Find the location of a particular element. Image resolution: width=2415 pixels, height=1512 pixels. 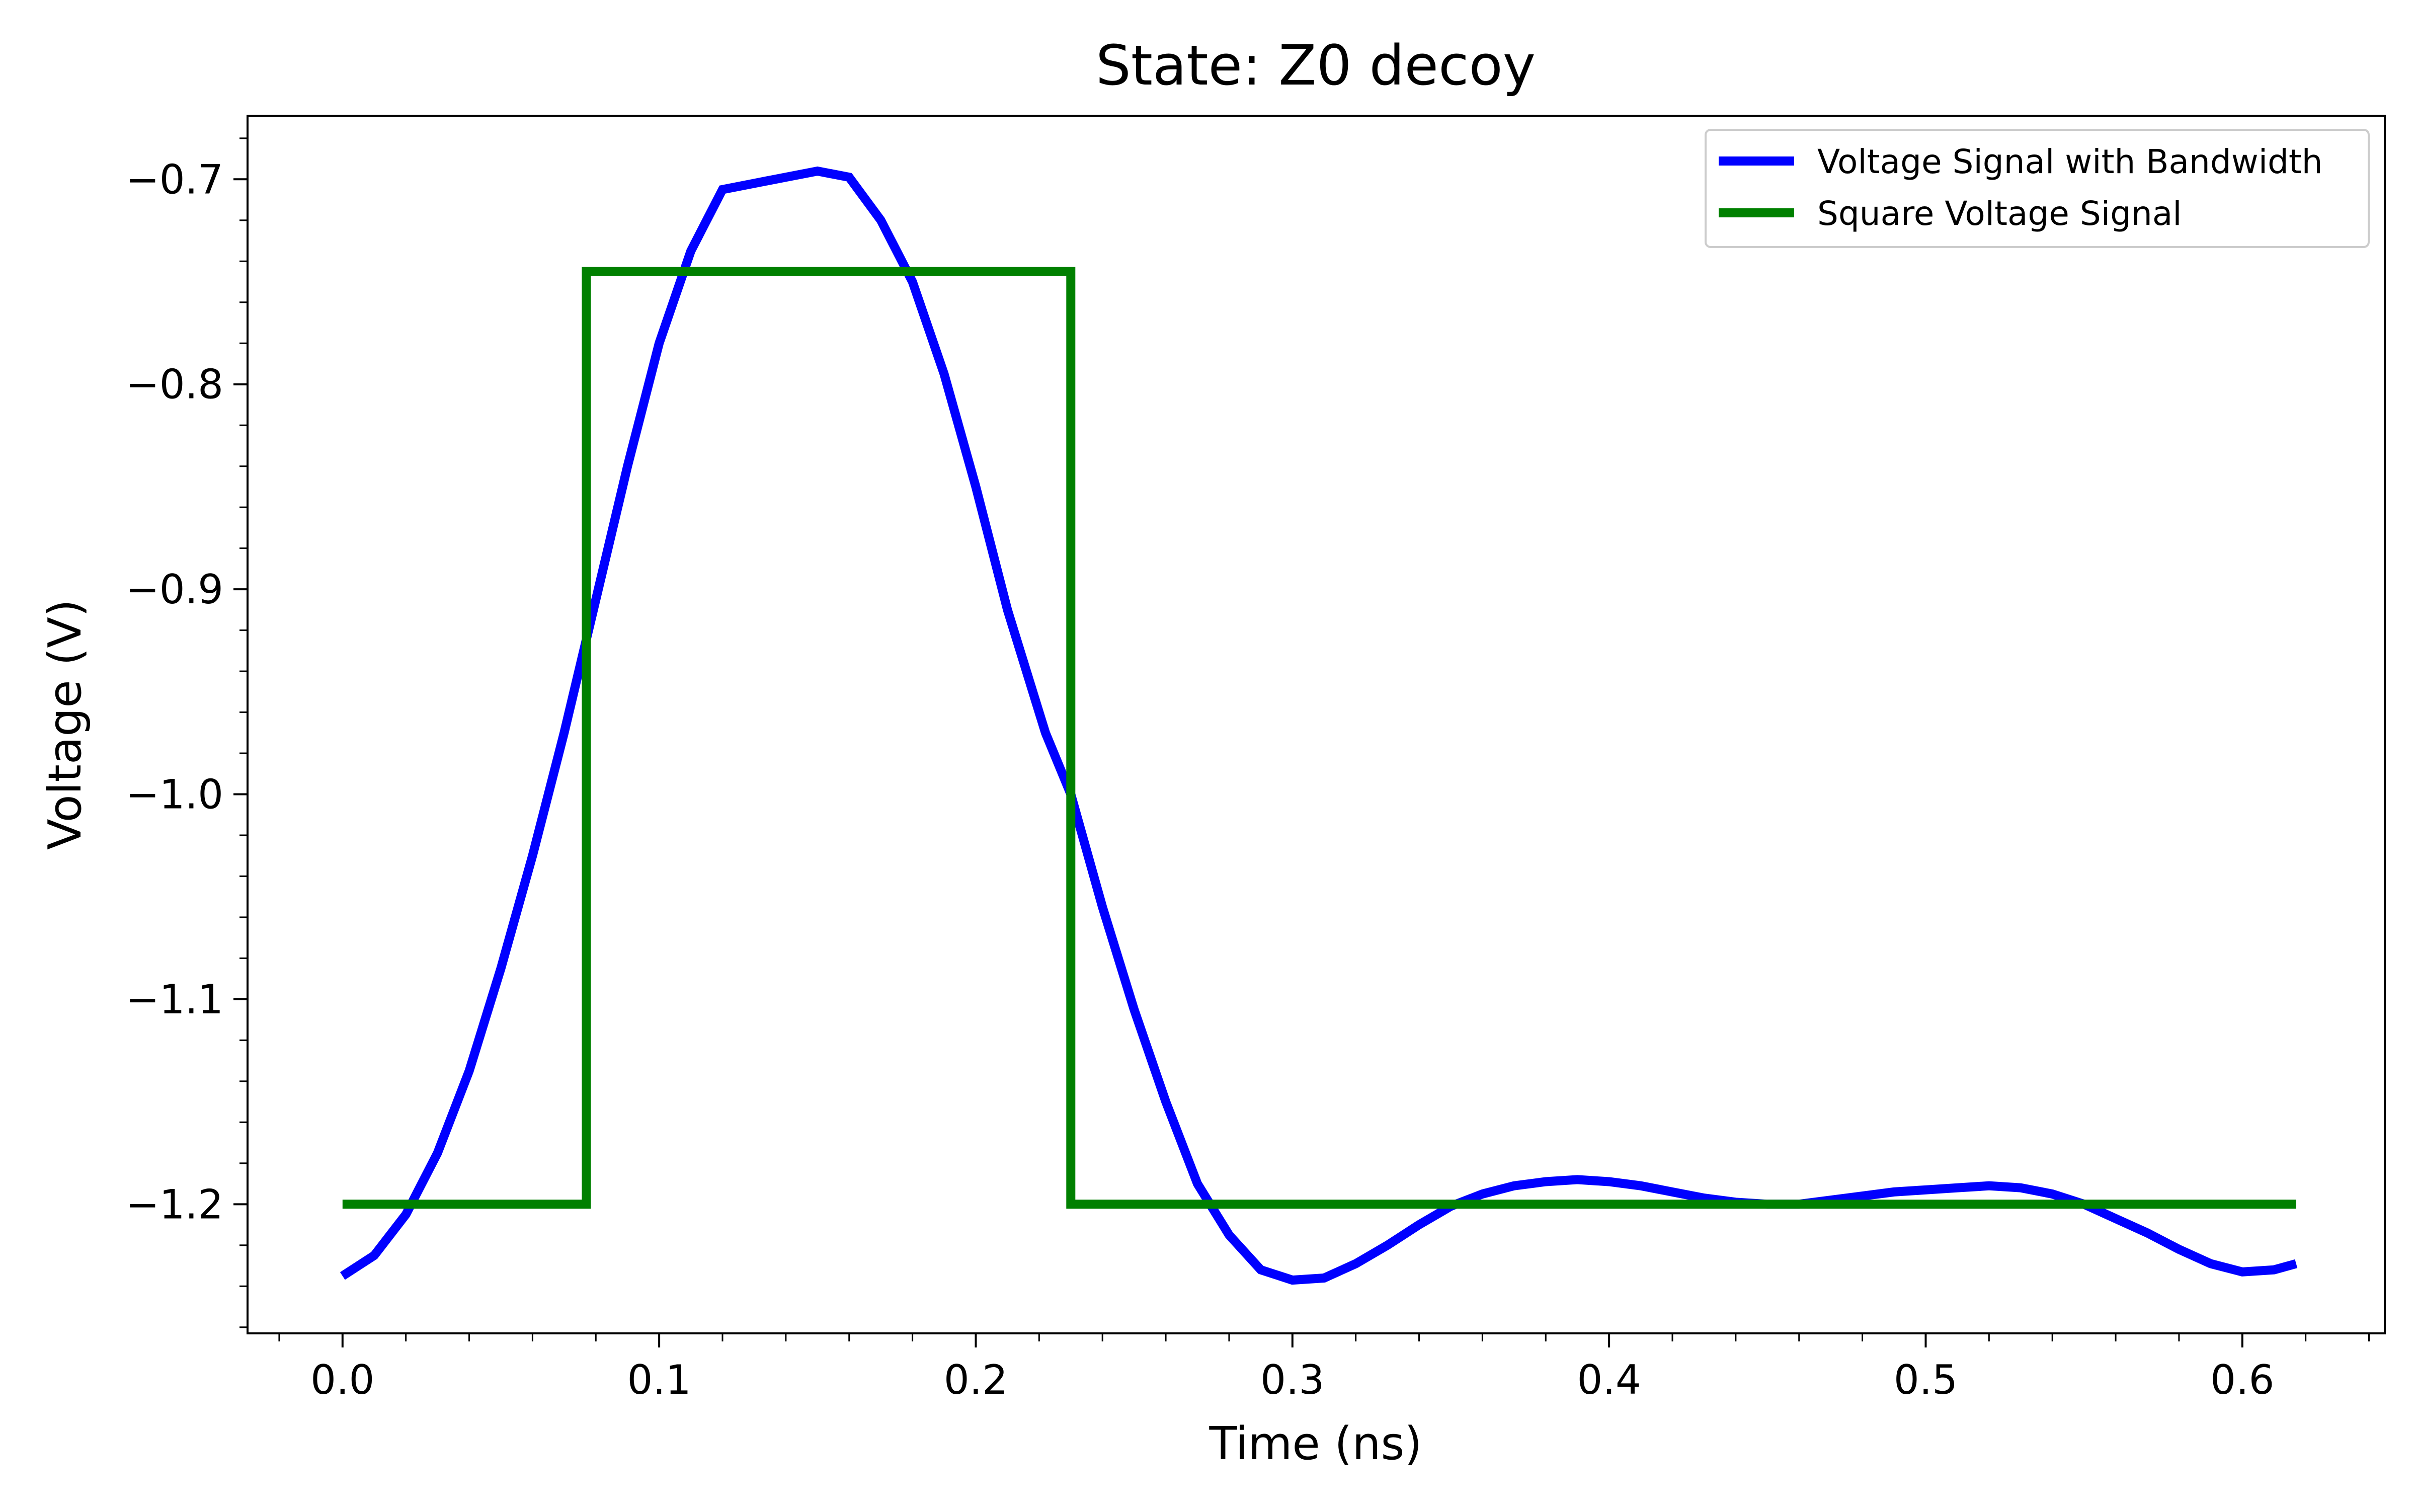

y-tick-label: −1.0 is located at coordinates (174, 795).